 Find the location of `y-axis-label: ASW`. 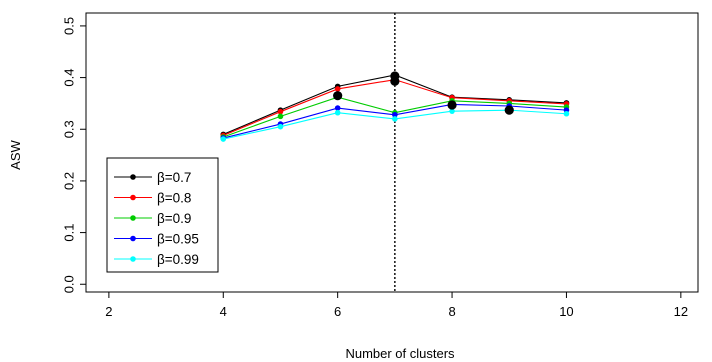

y-axis-label: ASW is located at coordinates (15, 154).